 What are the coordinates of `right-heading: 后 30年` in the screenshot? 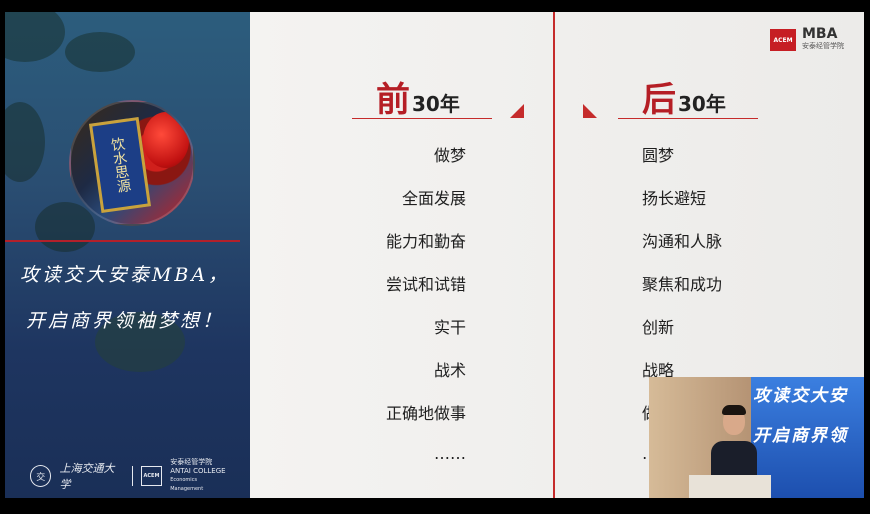 It's located at (684, 96).